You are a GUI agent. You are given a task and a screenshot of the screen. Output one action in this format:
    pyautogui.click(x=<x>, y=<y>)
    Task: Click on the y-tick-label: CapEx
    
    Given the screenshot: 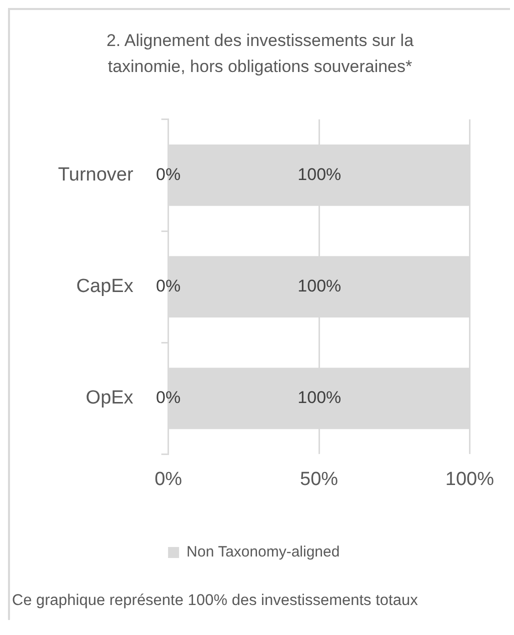 What is the action you would take?
    pyautogui.click(x=105, y=287)
    